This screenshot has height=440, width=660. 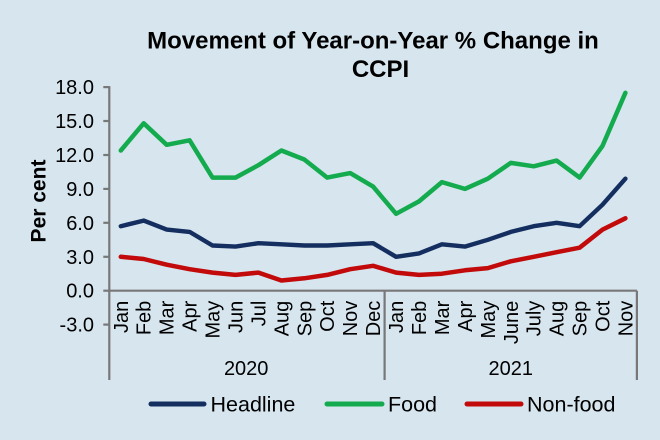 I want to click on svg-text: Food, so click(x=412, y=405).